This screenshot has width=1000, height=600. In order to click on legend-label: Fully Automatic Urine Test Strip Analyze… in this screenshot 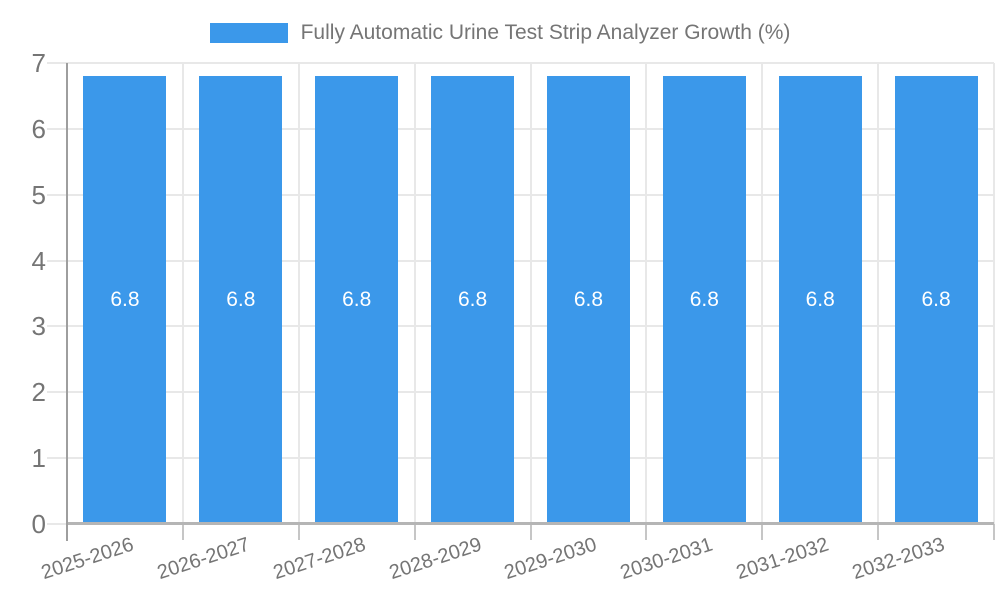, I will do `click(545, 32)`.